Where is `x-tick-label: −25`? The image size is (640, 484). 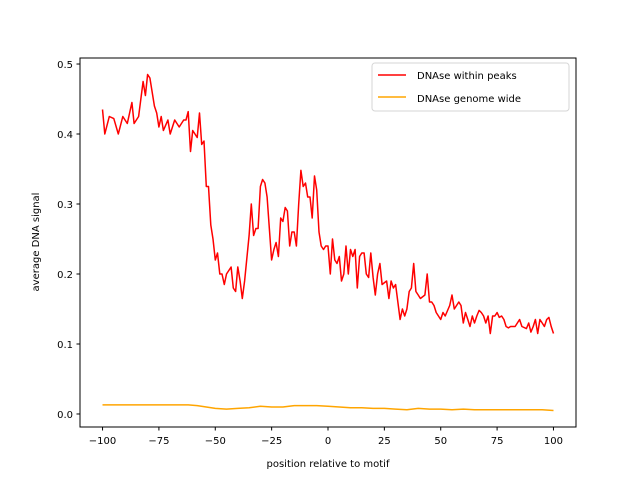 x-tick-label: −25 is located at coordinates (271, 441).